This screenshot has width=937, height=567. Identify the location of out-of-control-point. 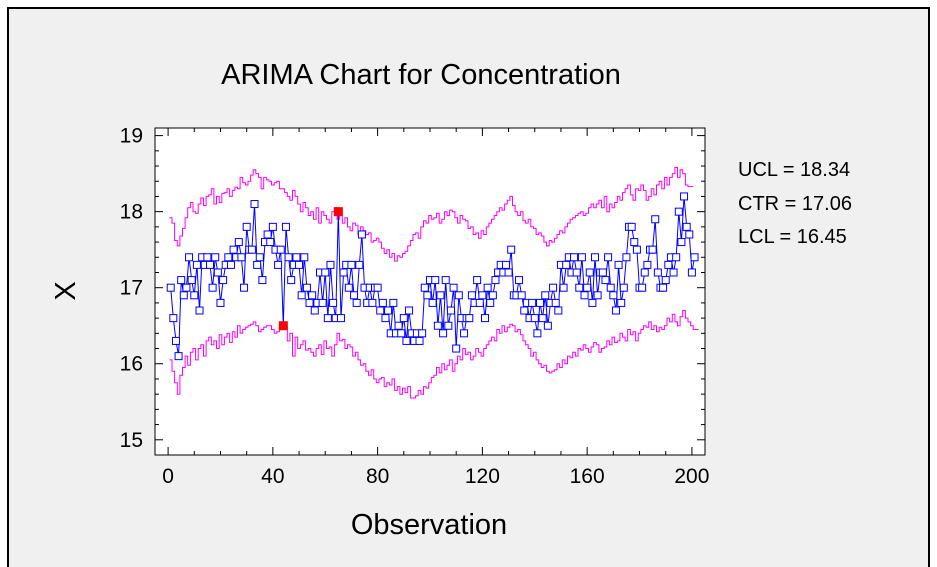
(338, 212).